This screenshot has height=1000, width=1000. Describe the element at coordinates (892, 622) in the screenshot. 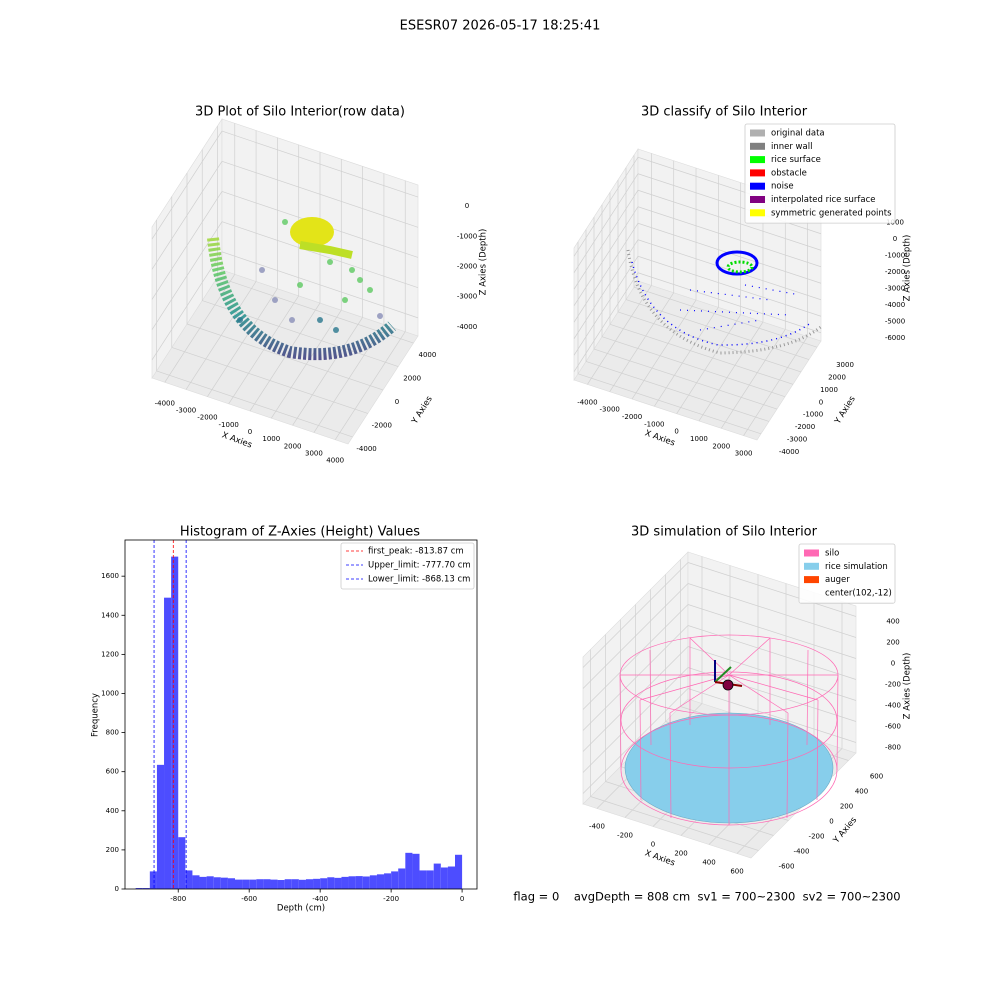

I see `z-tick-label: 400` at that location.